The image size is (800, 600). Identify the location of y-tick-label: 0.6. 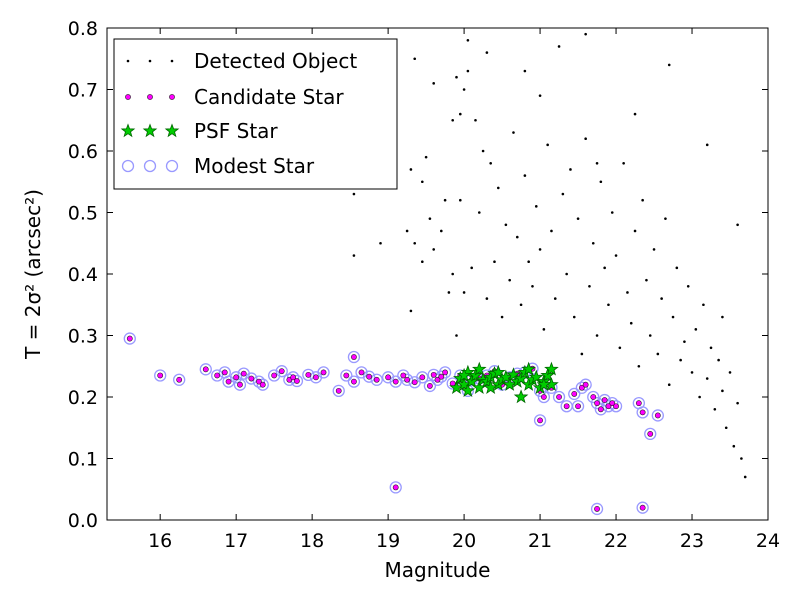
(83, 152).